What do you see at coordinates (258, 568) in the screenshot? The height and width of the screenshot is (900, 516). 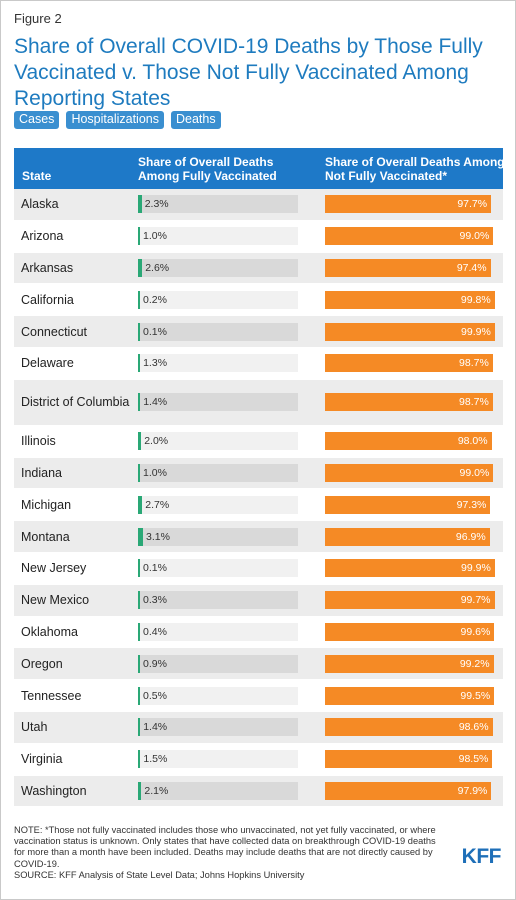 I see `table-row: New Jersey 0.1% 99.9%` at bounding box center [258, 568].